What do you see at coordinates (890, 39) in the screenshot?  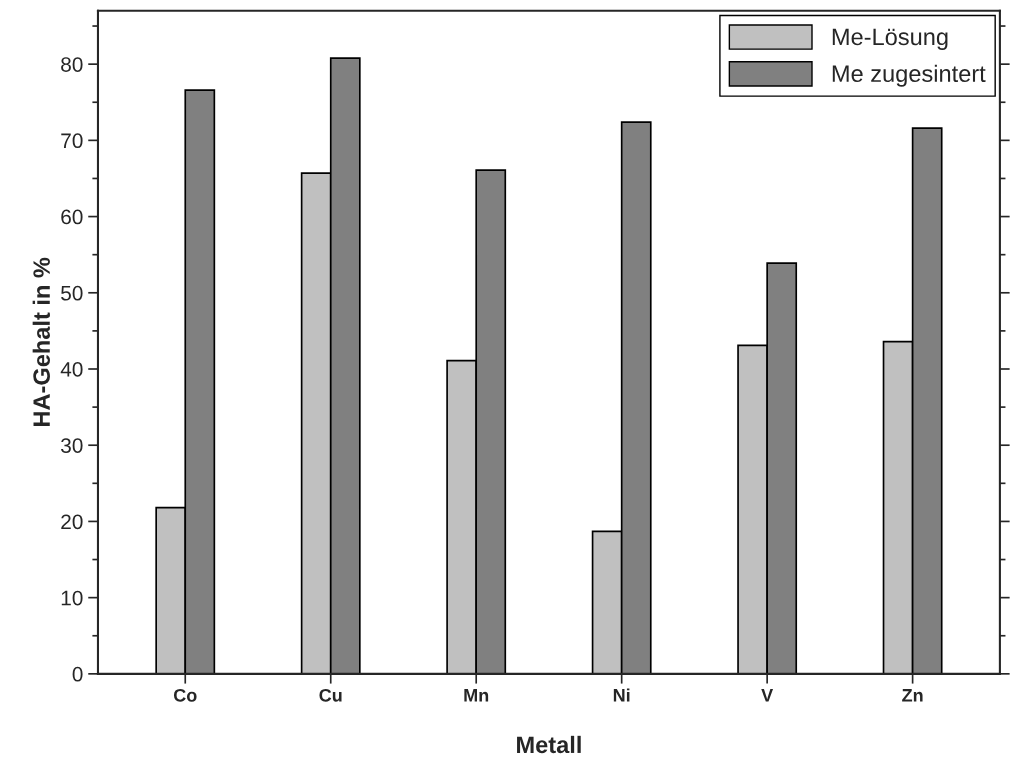 I see `legend-label: Me-Lösung` at bounding box center [890, 39].